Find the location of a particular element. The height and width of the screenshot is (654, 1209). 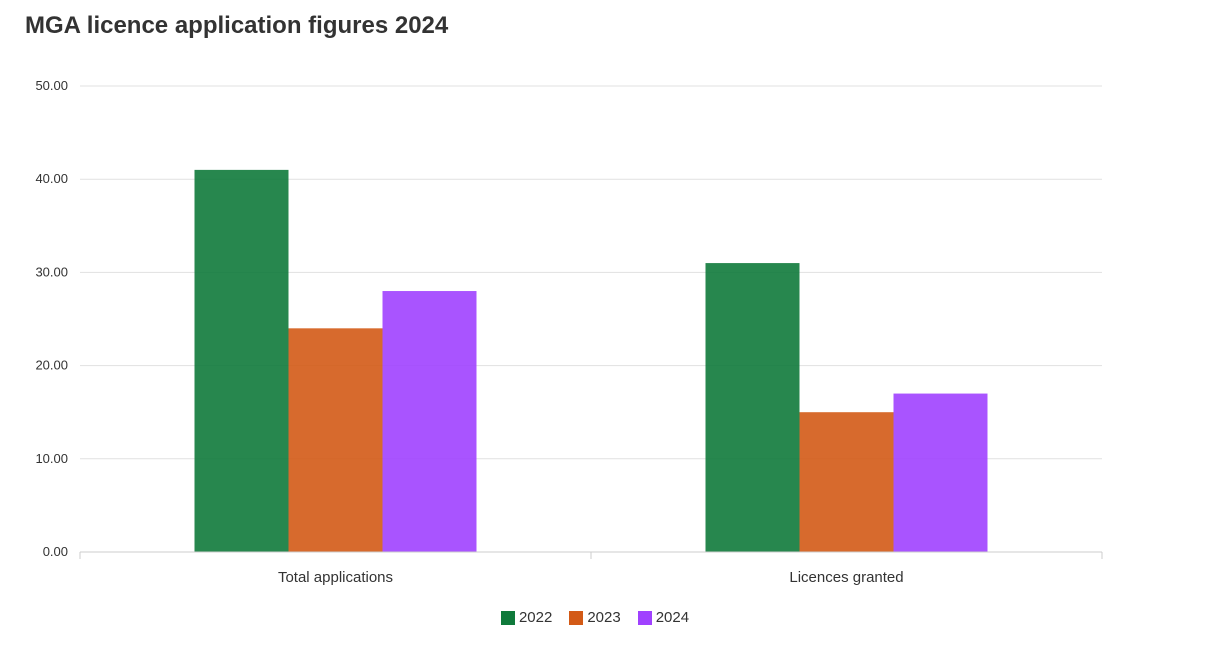

y-tick-label: 40.00 is located at coordinates (51, 178).